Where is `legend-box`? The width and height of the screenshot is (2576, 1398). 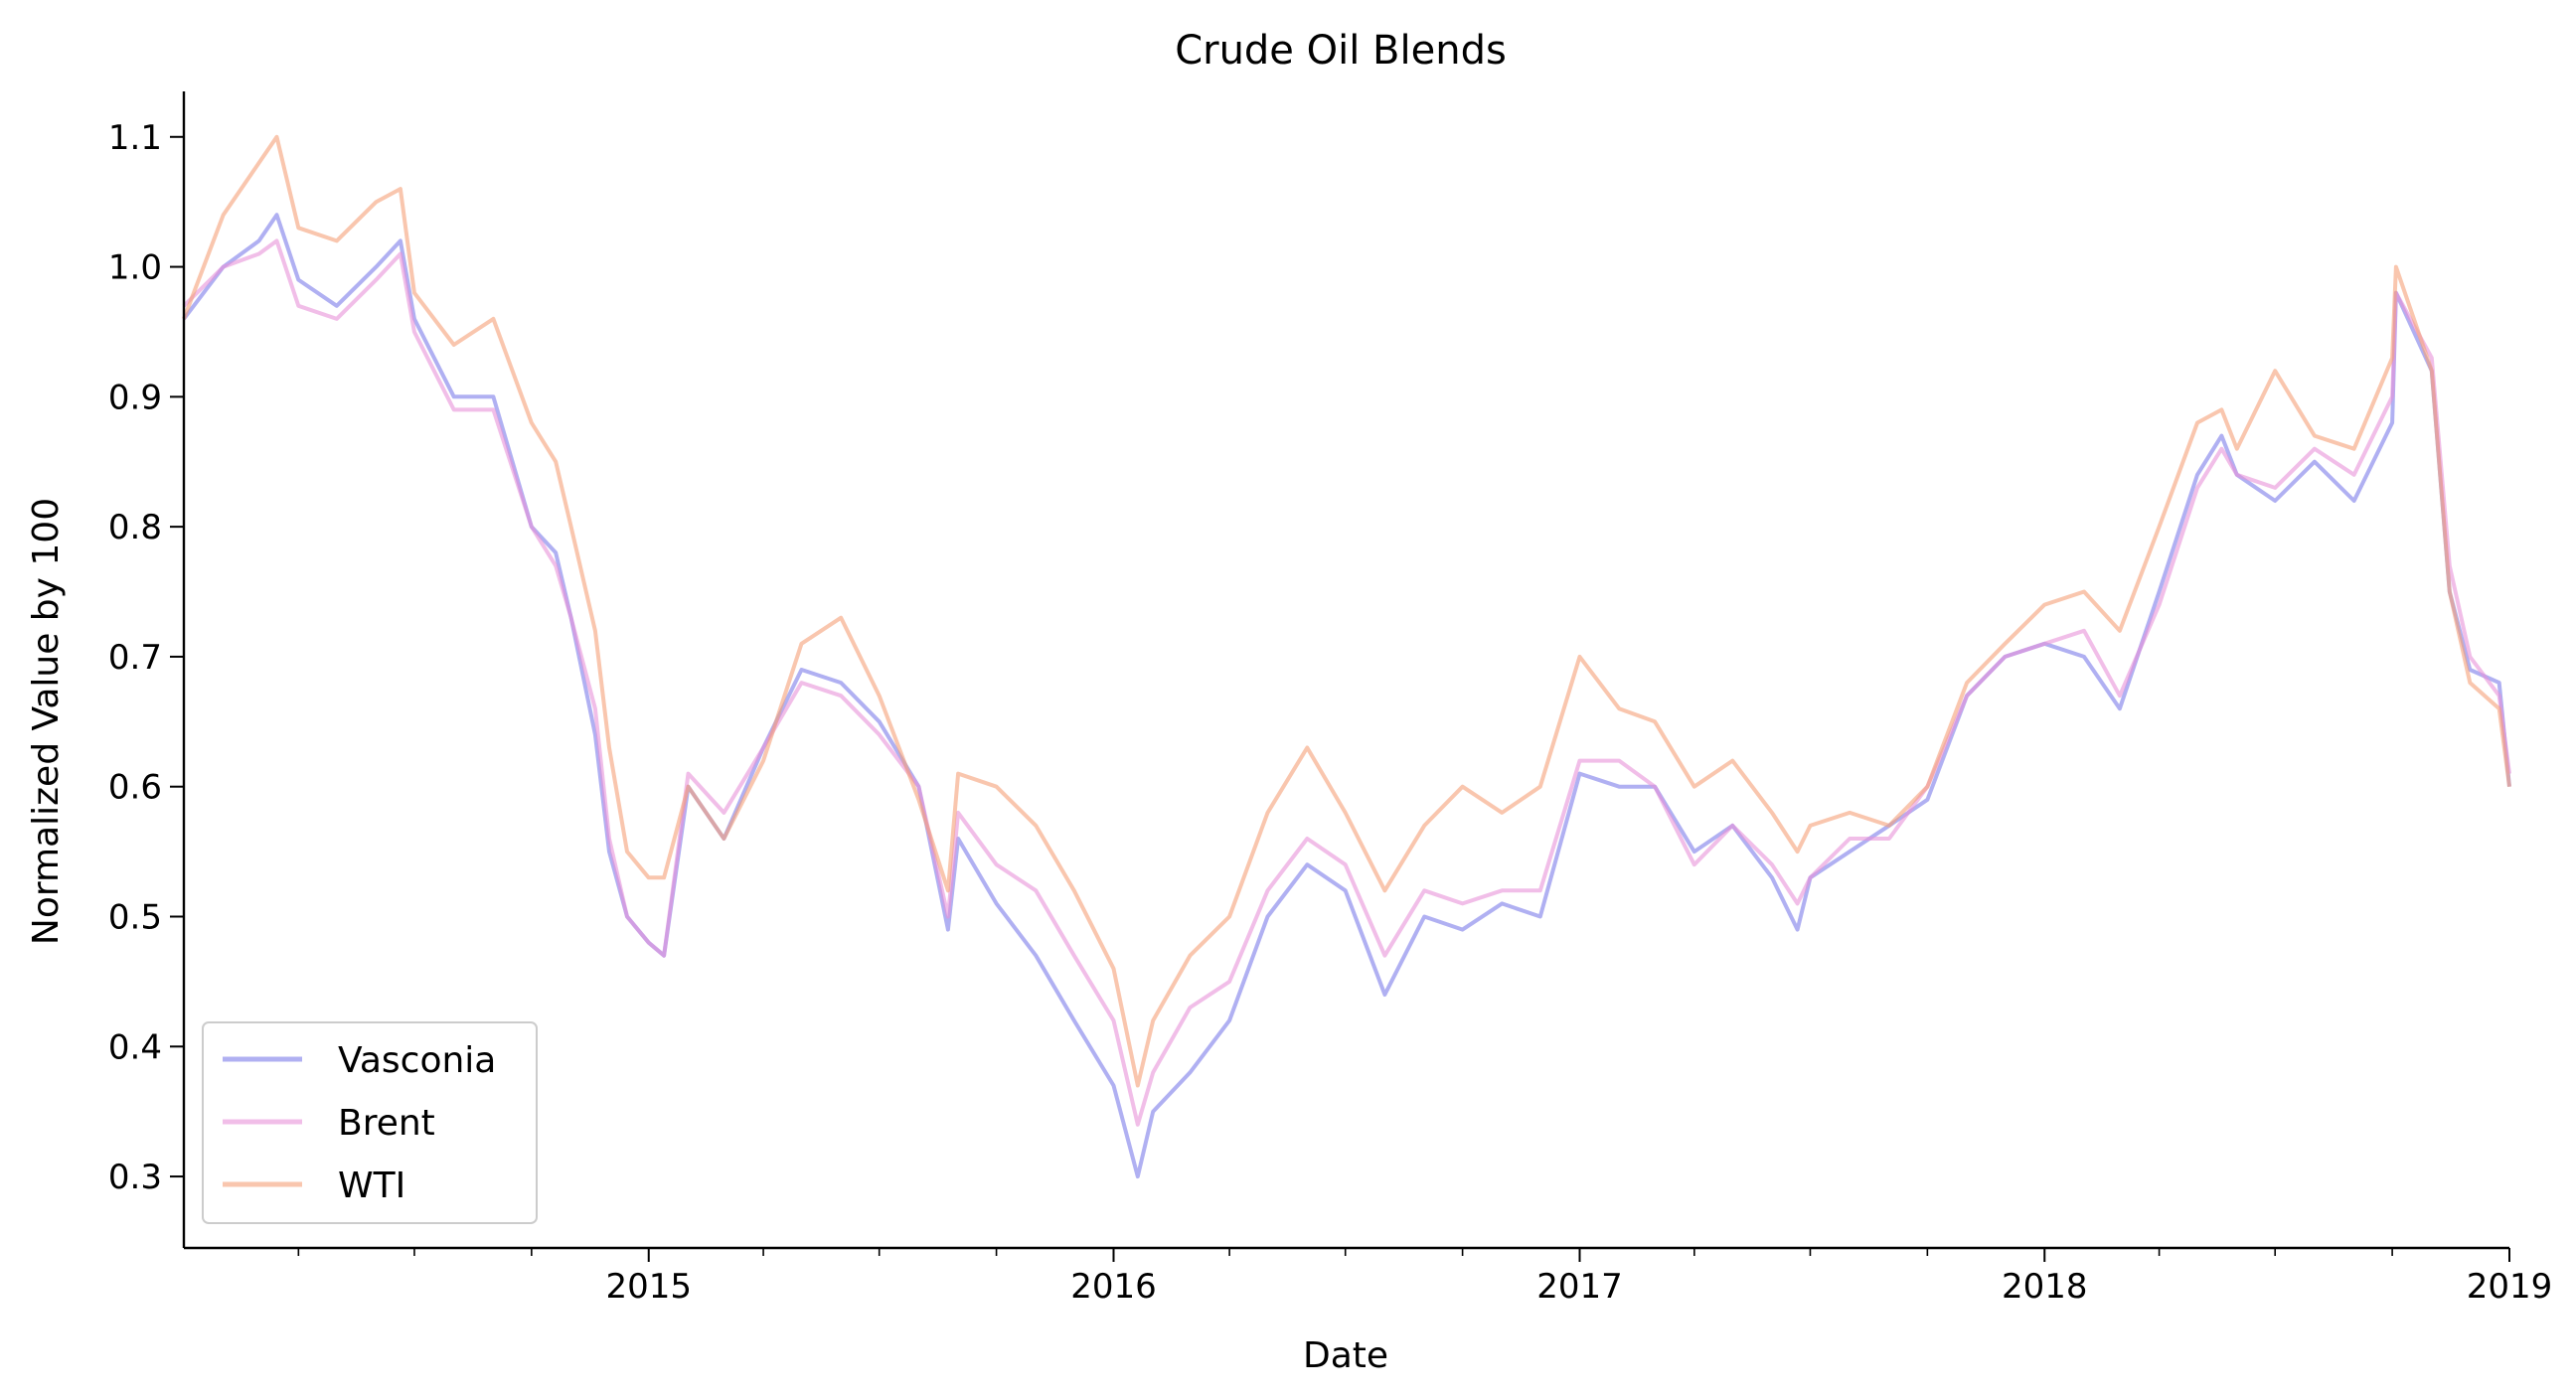
legend-box is located at coordinates (370, 1122).